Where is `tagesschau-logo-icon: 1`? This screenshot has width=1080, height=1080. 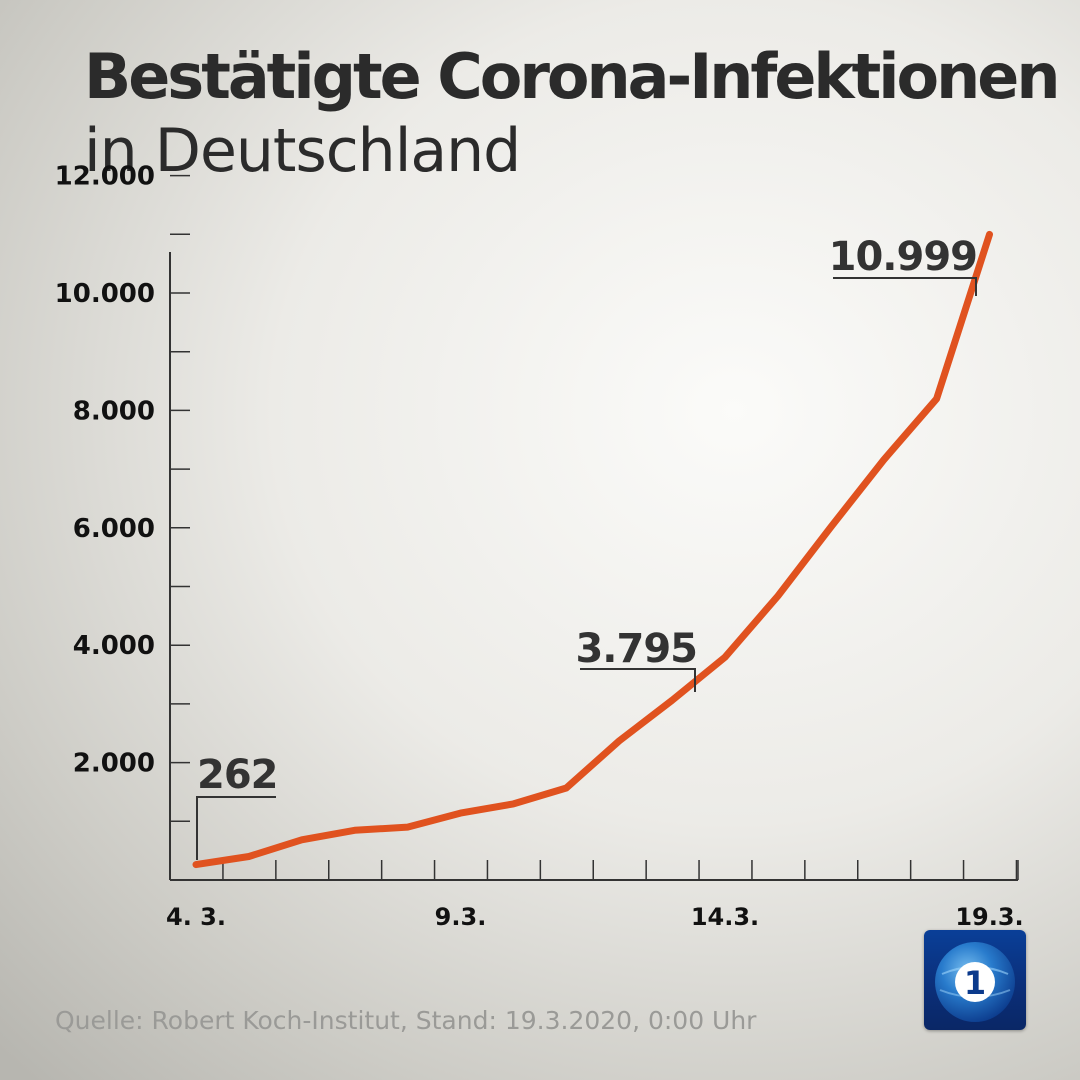
tagesschau-logo-icon: 1 is located at coordinates (975, 980).